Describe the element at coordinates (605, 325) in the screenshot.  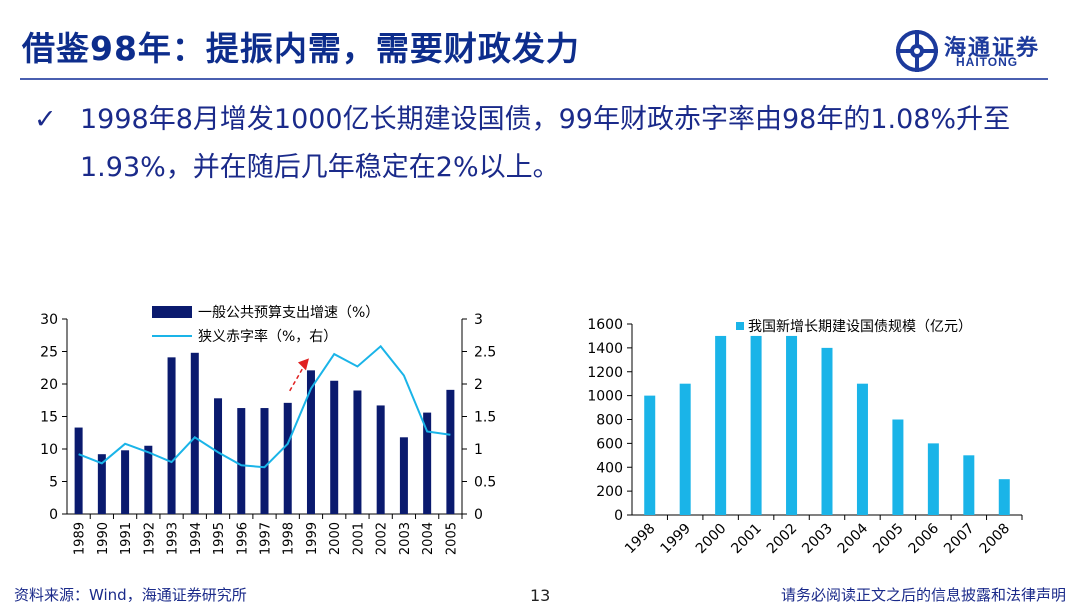
I see `y-tick-label: 1600` at that location.